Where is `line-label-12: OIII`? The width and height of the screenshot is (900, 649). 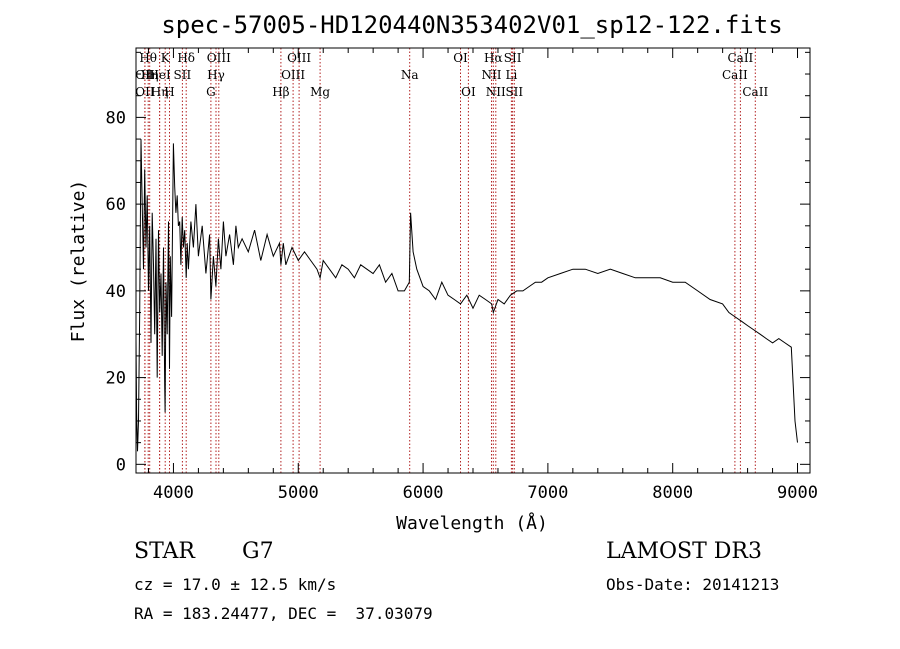 line-label-12: OIII is located at coordinates (219, 58).